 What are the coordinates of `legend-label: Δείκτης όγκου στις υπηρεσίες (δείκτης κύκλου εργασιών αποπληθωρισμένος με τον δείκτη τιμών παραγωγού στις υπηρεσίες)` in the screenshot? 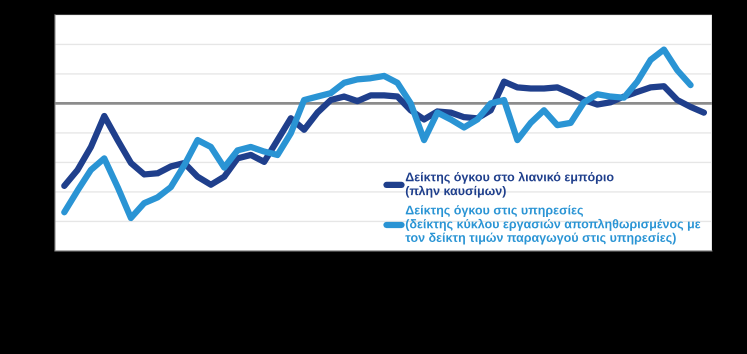 It's located at (552, 224).